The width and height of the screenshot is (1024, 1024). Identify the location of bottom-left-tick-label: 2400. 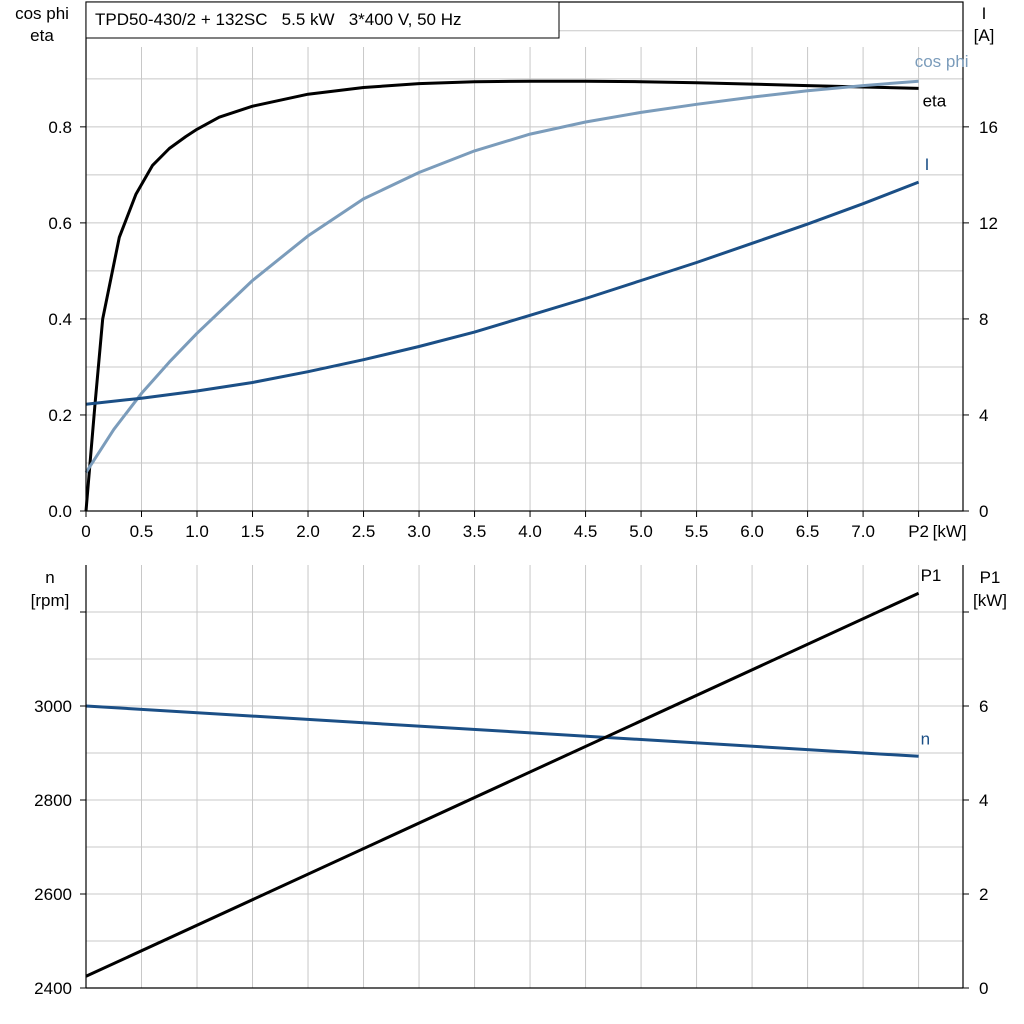
(53, 988).